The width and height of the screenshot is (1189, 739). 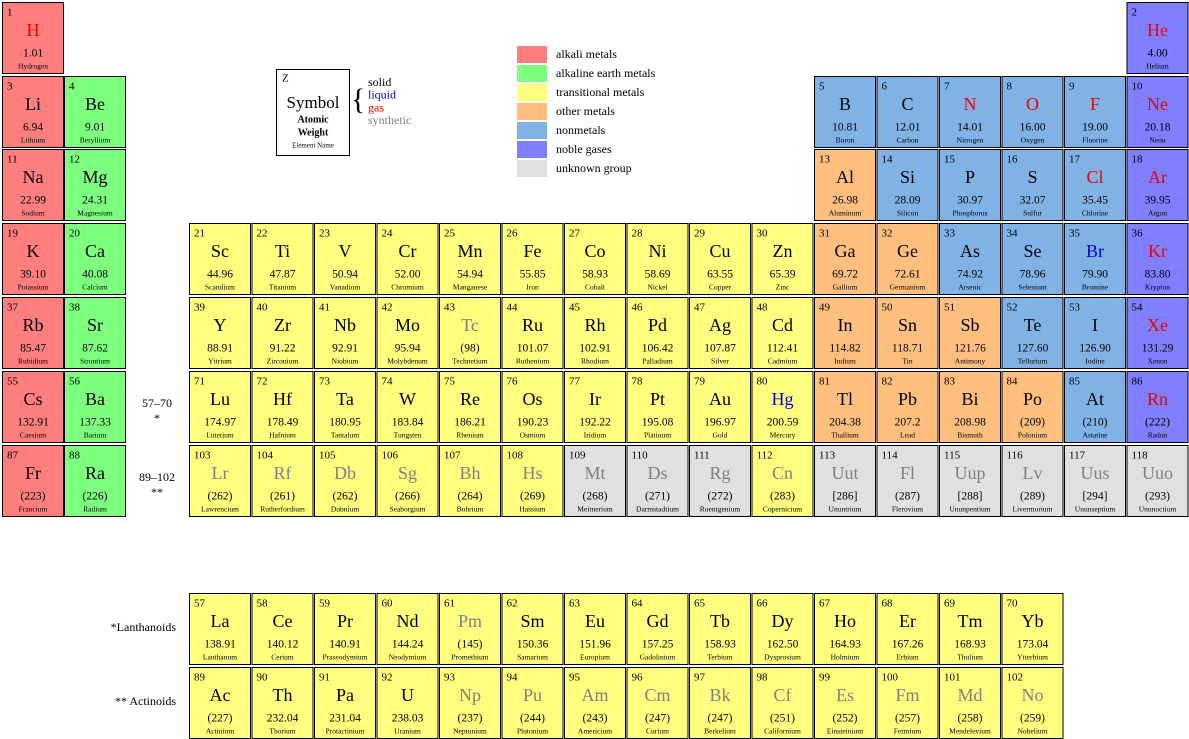 I want to click on atomic-weight: 12.01, so click(x=908, y=128).